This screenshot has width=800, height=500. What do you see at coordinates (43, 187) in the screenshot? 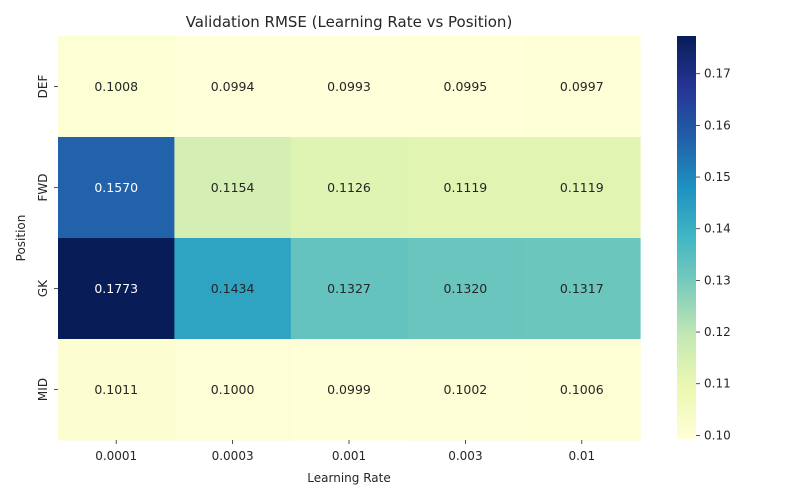
I see `y-tick-label: FWD` at bounding box center [43, 187].